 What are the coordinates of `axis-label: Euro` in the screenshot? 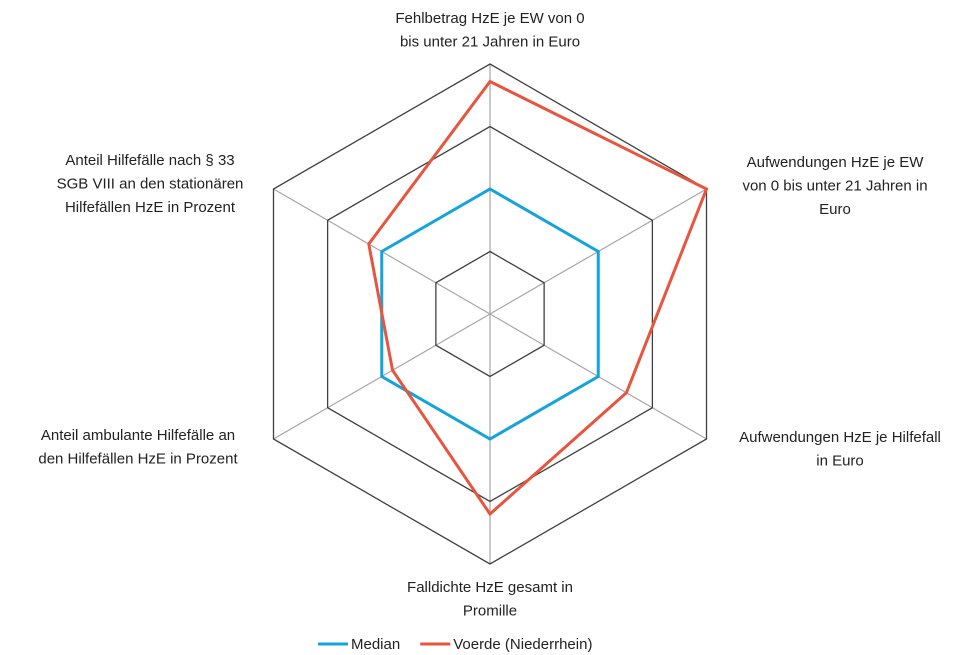 It's located at (835, 209).